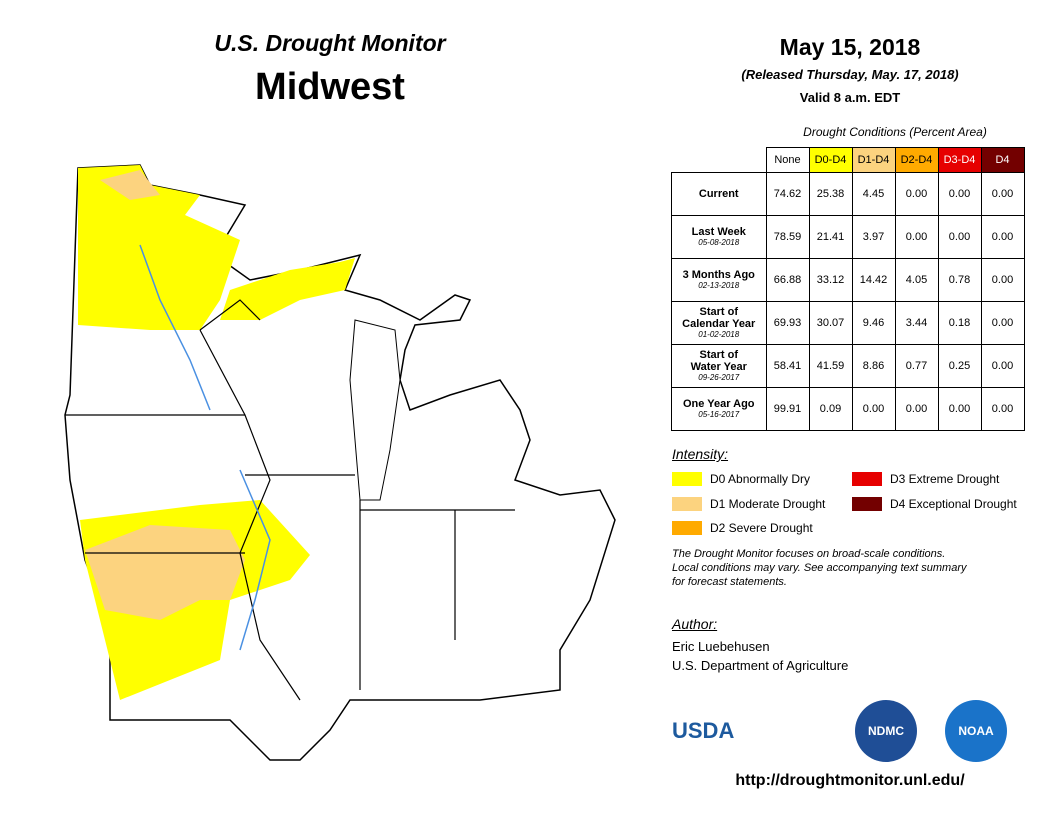 The width and height of the screenshot is (1056, 816). What do you see at coordinates (850, 74) in the screenshot?
I see `released: (Released Thursday, May. 17, 2018)` at bounding box center [850, 74].